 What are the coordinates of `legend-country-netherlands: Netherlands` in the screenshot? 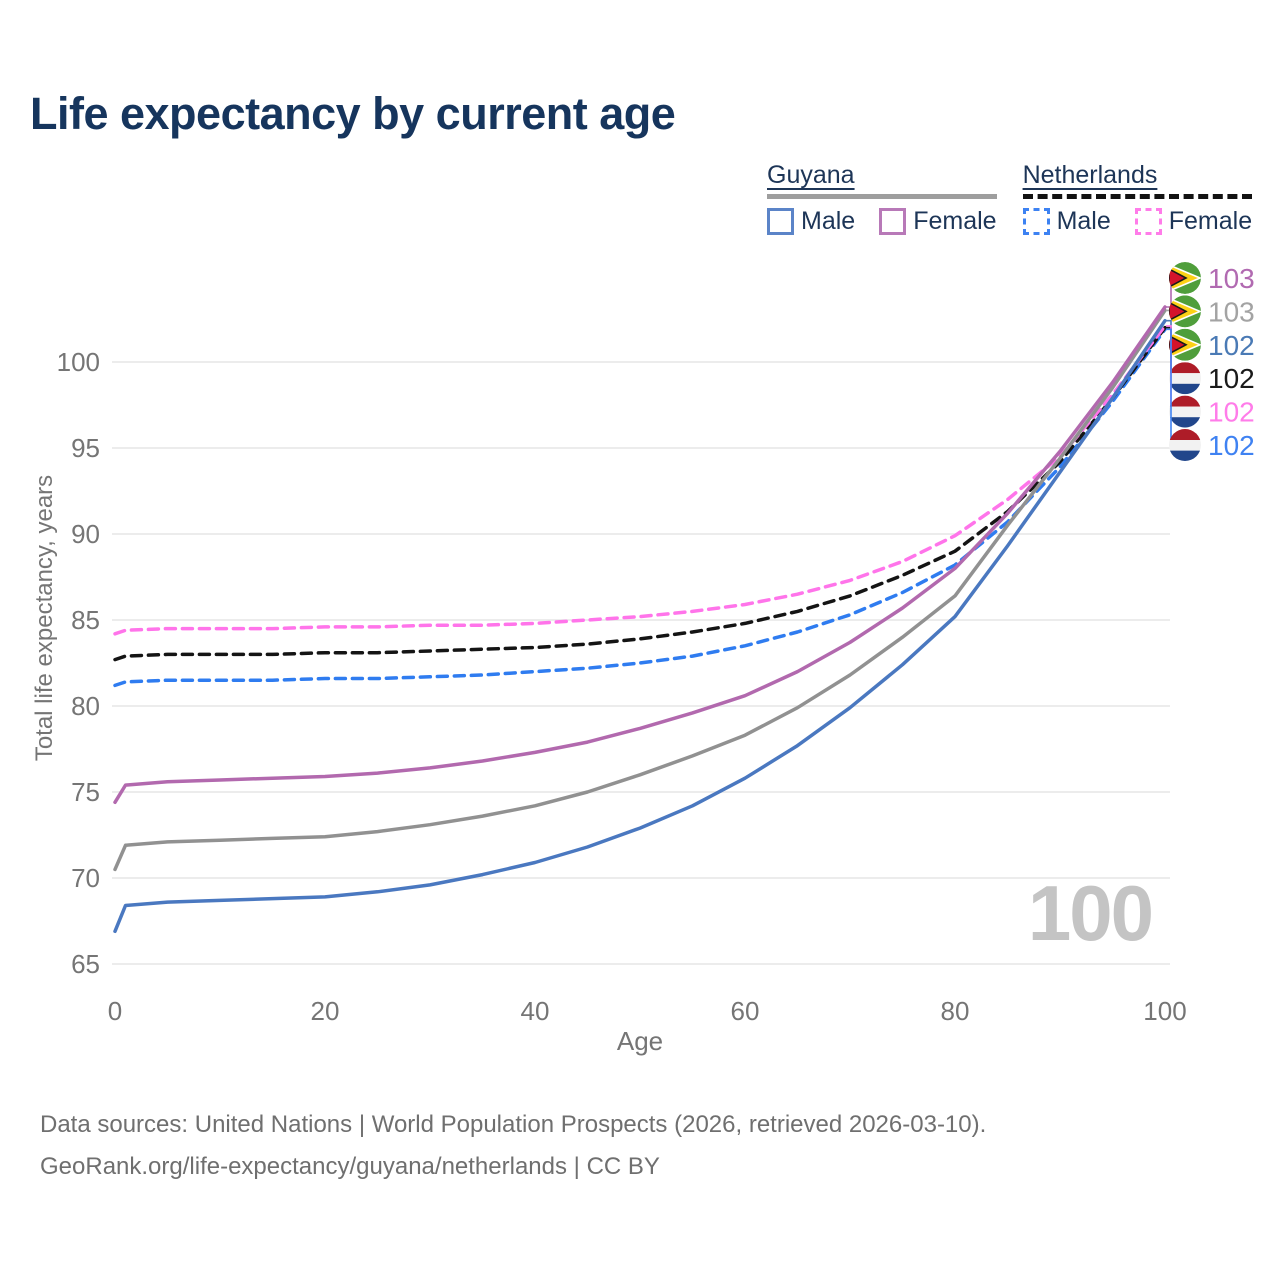 It's located at (1090, 175).